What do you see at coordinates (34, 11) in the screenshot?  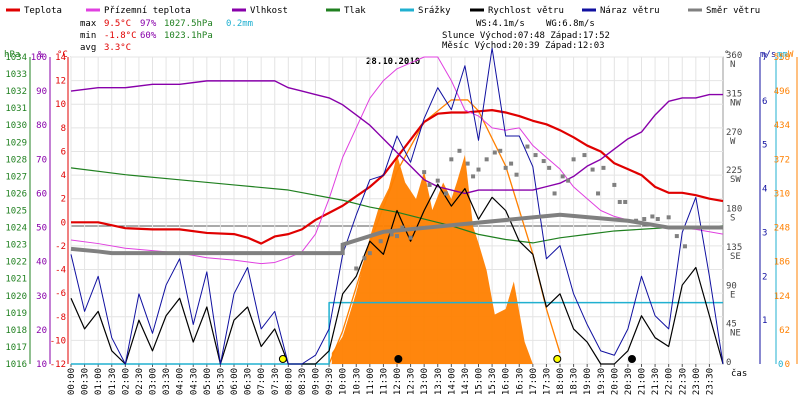 I see `legend-item-teplota: Teplota` at bounding box center [34, 11].